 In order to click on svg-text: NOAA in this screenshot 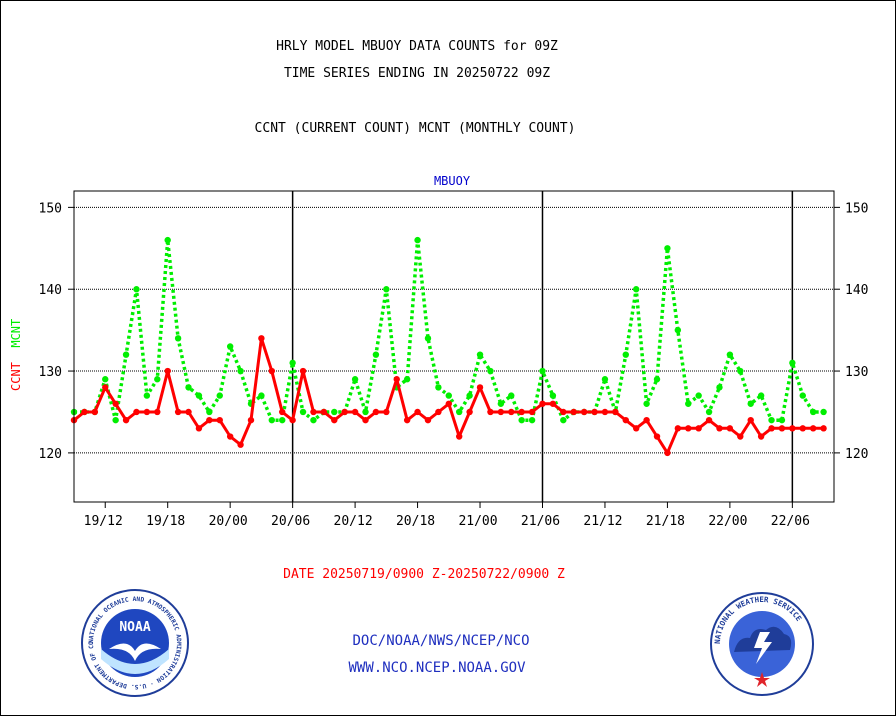, I will do `click(134, 627)`.